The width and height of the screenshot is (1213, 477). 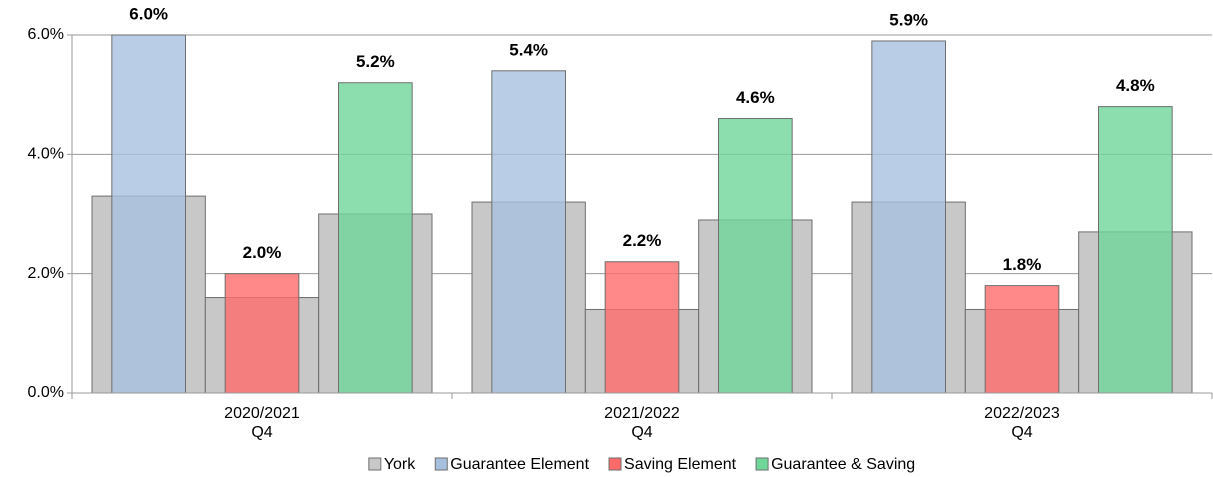 What do you see at coordinates (262, 413) in the screenshot?
I see `x-tick-label: 2020/2021` at bounding box center [262, 413].